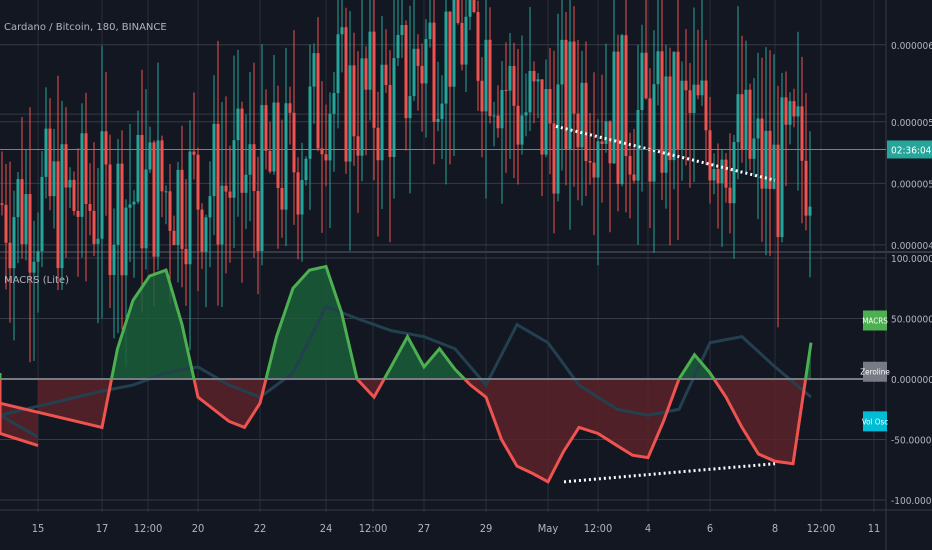 This screenshot has height=550, width=932. Describe the element at coordinates (909, 149) in the screenshot. I see `price-badge` at that location.